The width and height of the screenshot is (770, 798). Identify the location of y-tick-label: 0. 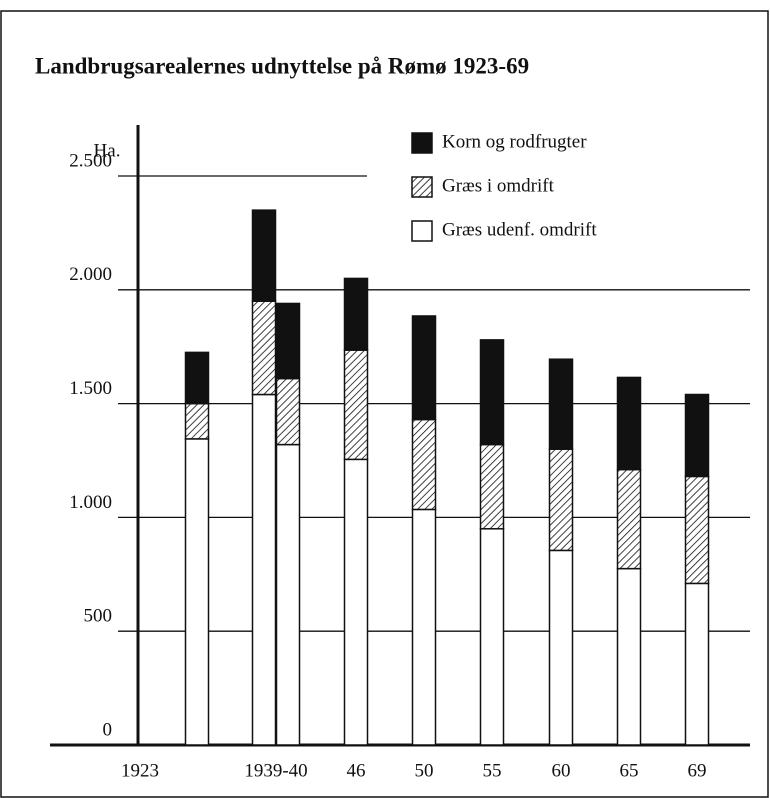
(108, 729).